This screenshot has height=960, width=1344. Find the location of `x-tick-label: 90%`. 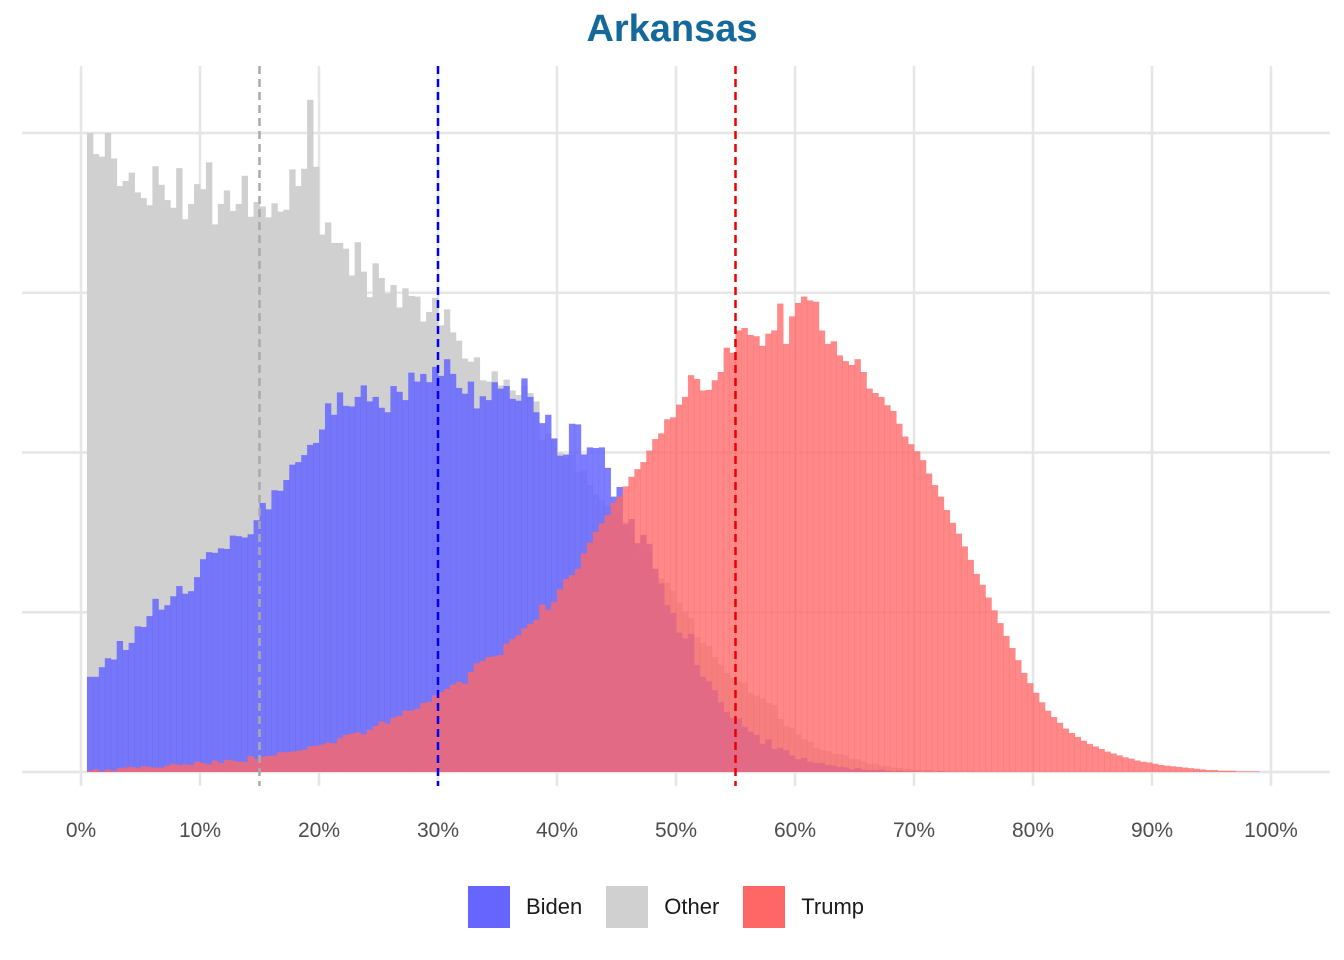

x-tick-label: 90% is located at coordinates (1152, 830).